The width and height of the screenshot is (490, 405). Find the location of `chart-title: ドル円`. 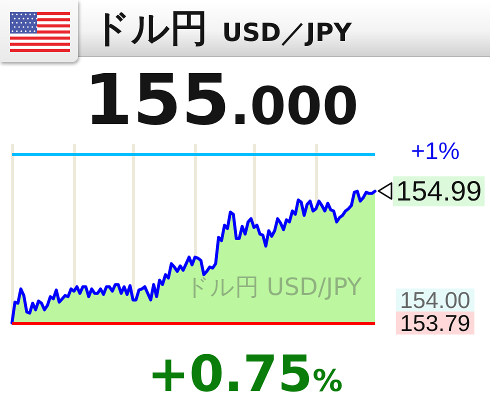

chart-title: ドル円 is located at coordinates (150, 28).